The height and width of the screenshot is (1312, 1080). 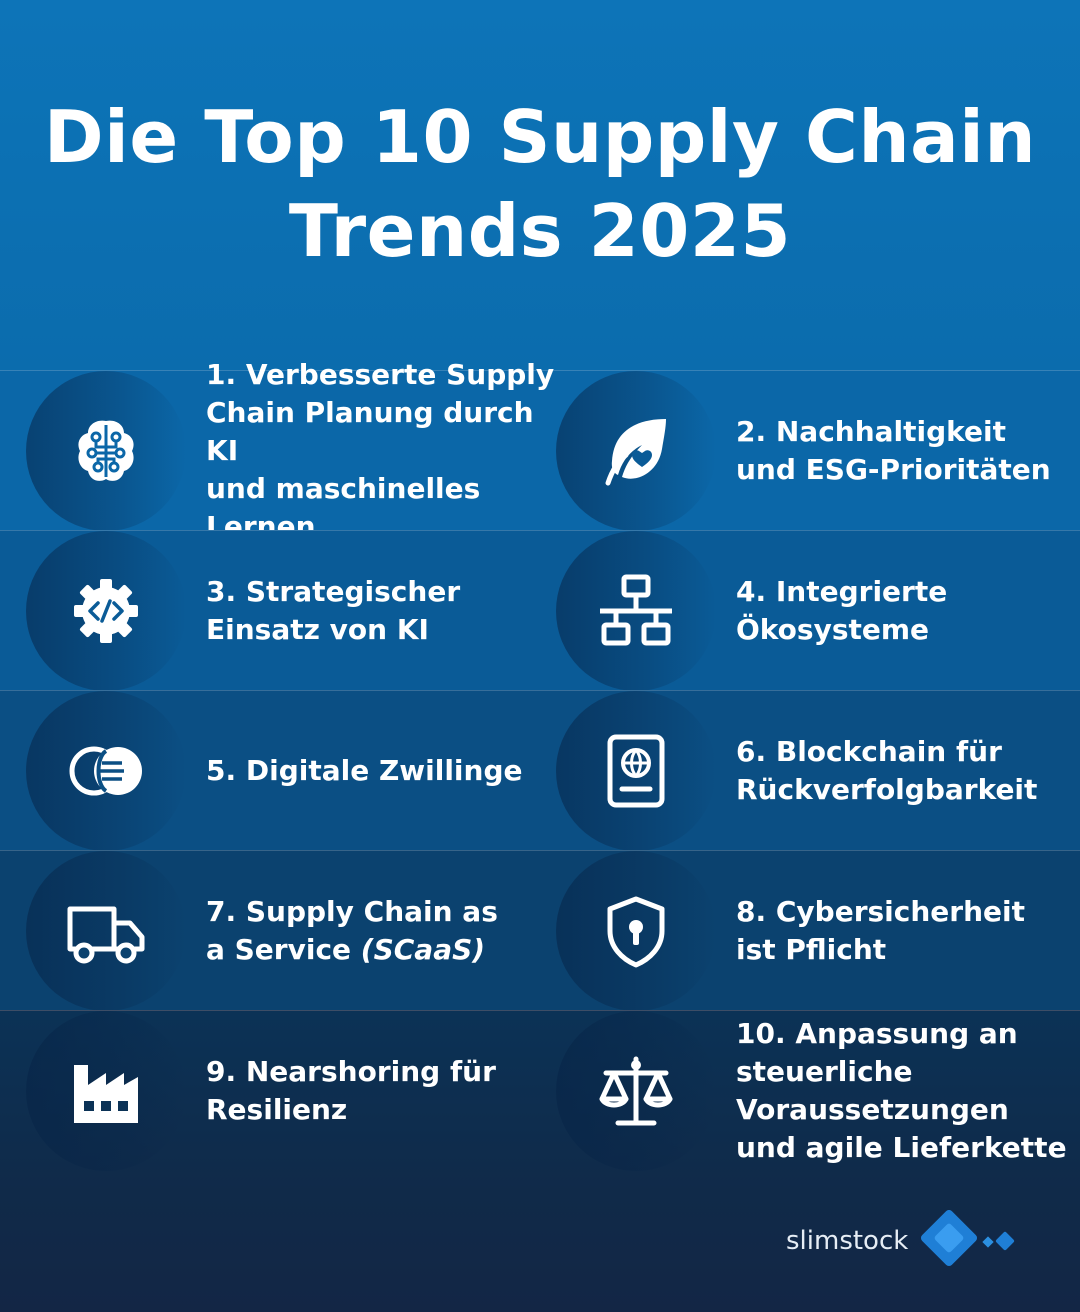 What do you see at coordinates (847, 1241) in the screenshot?
I see `brand-name: slimstock` at bounding box center [847, 1241].